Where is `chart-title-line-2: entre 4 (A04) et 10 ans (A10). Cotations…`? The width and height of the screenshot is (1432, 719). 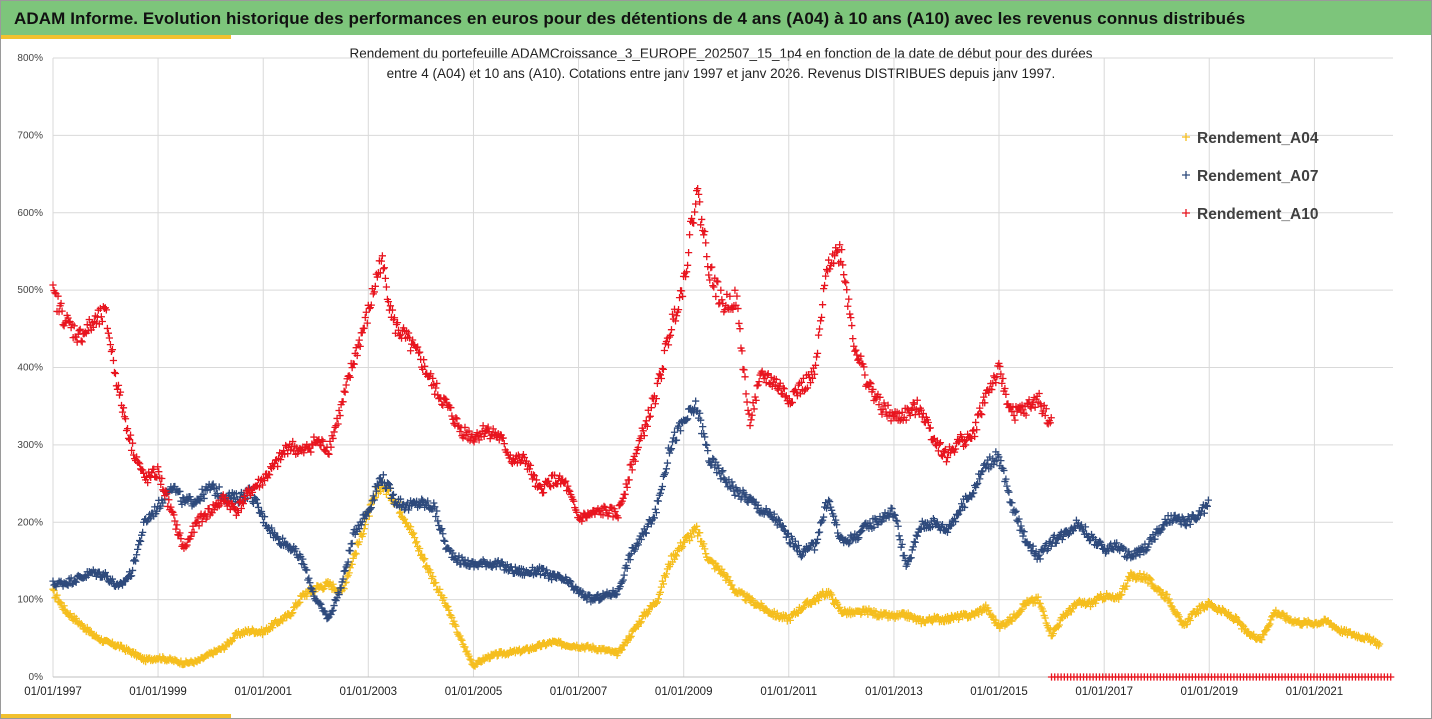
chart-title-line-2: entre 4 (A04) et 10 ans (A10). Cotations… is located at coordinates (721, 73).